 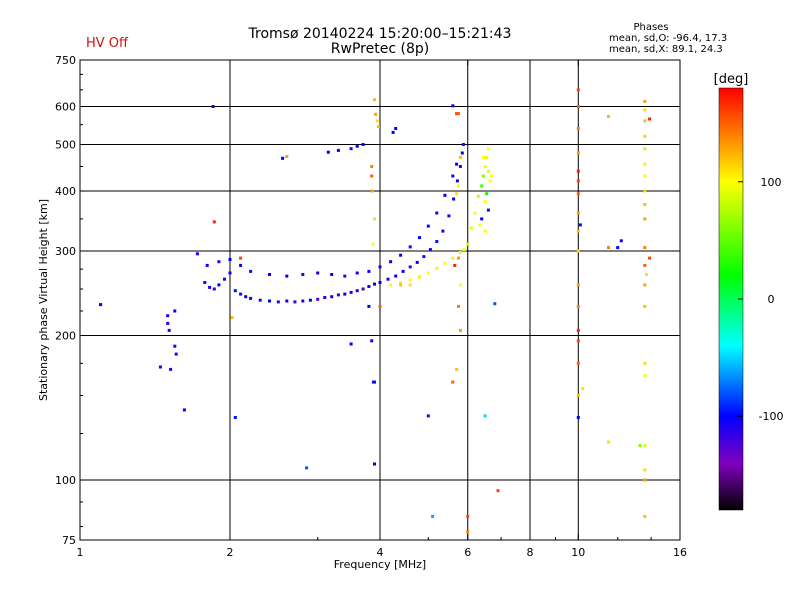 I want to click on y-tick-label: 400, so click(x=65, y=191).